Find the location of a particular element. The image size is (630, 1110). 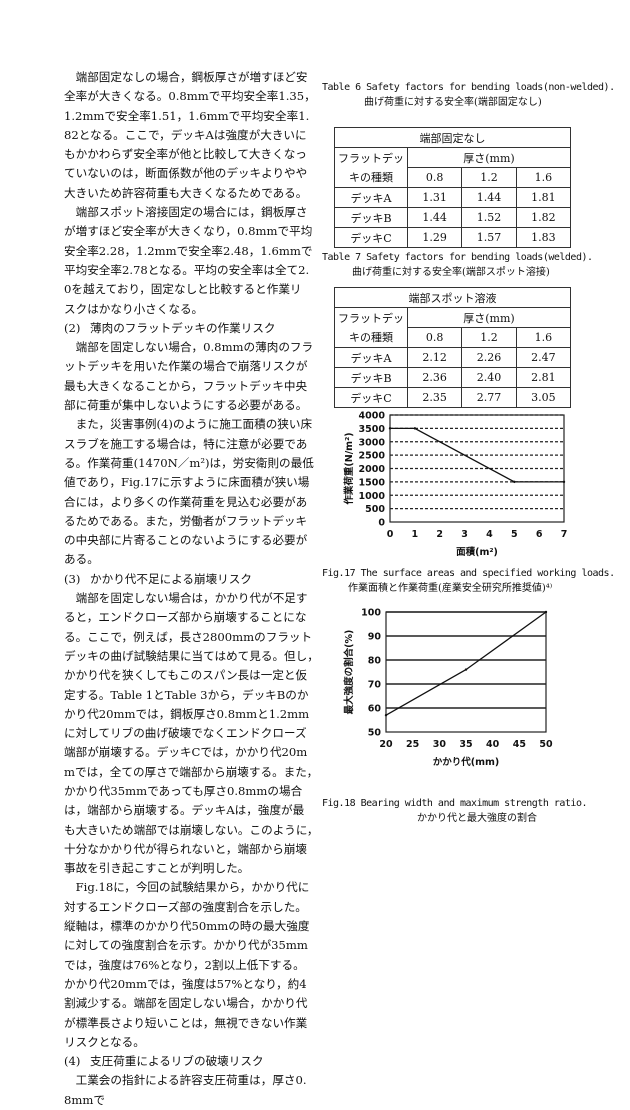

table-cell: 1.44 is located at coordinates (434, 217).